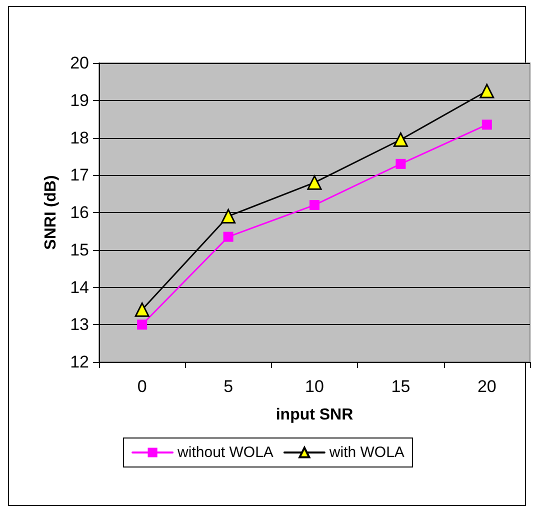  I want to click on y-tick-label: 12, so click(79, 362).